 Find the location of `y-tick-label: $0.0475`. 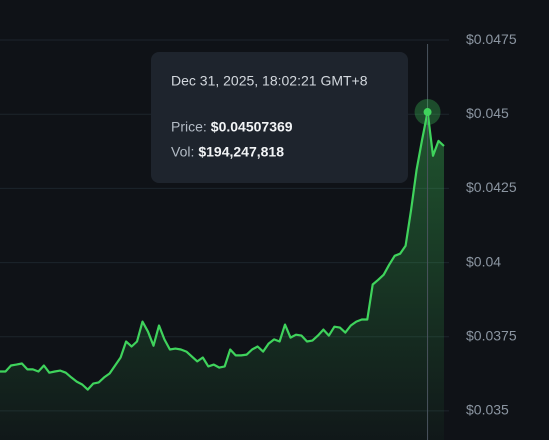

y-tick-label: $0.0475 is located at coordinates (491, 39).